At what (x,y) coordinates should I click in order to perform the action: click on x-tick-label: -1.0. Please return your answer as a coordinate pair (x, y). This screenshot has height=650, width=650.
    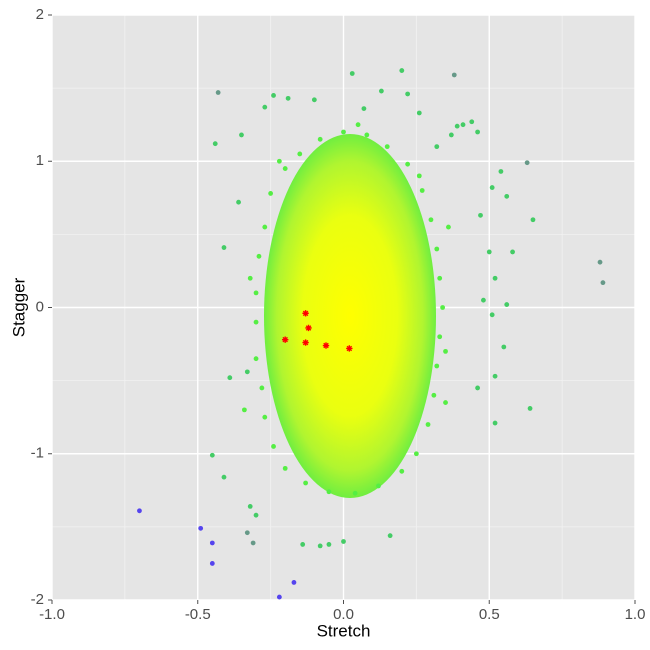
    Looking at the image, I should click on (52, 614).